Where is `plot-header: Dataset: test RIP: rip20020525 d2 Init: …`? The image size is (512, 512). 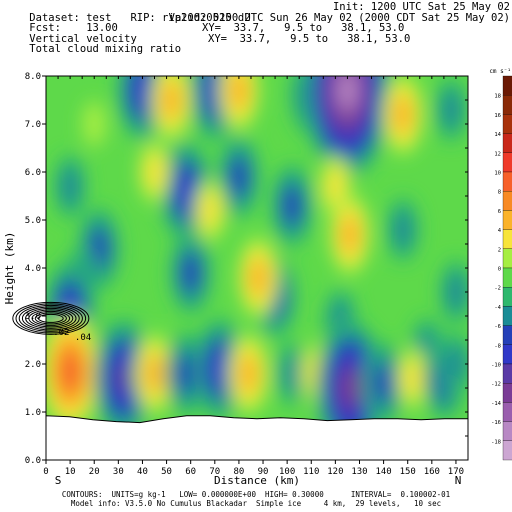 plot-header: Dataset: test RIP: rip20020525 d2 Init: … is located at coordinates (257, 27).